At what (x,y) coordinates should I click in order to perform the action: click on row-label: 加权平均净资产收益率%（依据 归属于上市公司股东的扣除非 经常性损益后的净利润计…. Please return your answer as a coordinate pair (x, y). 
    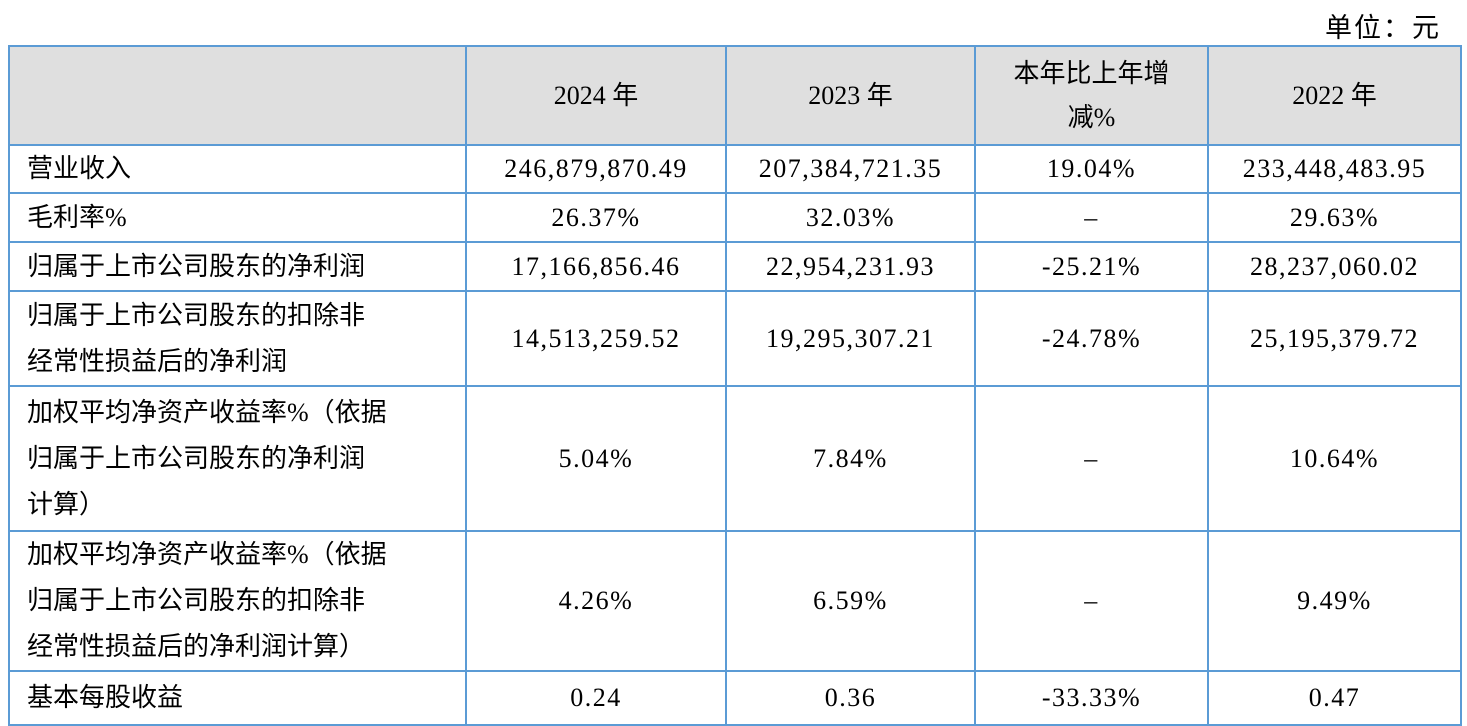
    Looking at the image, I should click on (237, 601).